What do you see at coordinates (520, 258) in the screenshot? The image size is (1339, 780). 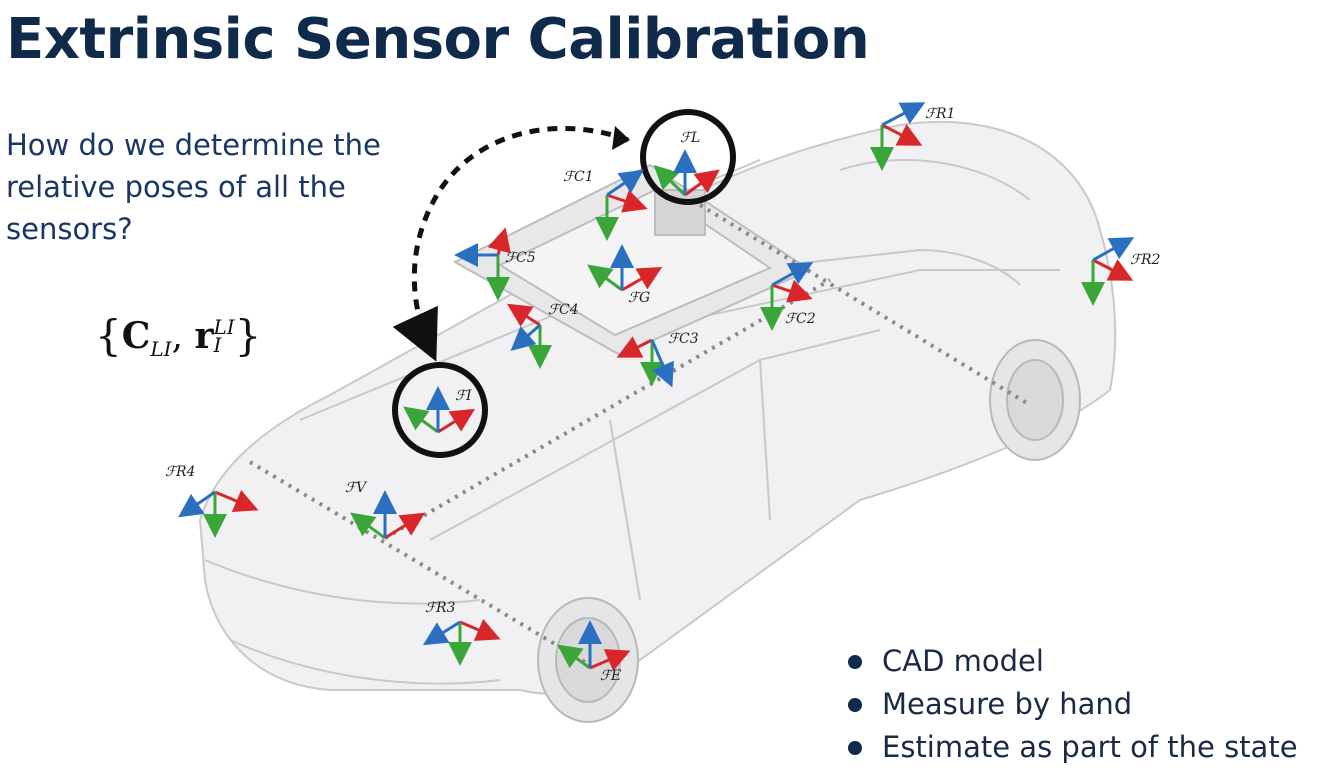 I see `frame-label-C5: ℱC5` at bounding box center [520, 258].